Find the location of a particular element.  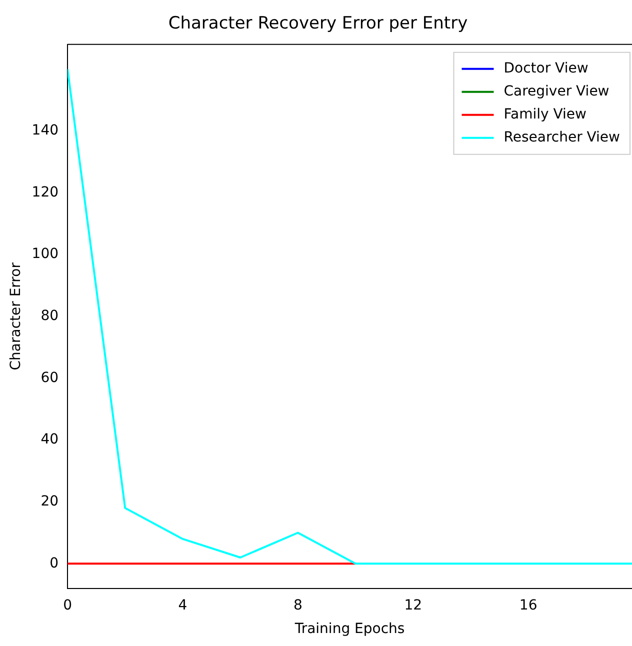

x-axis-title: Training Epochs is located at coordinates (349, 629).